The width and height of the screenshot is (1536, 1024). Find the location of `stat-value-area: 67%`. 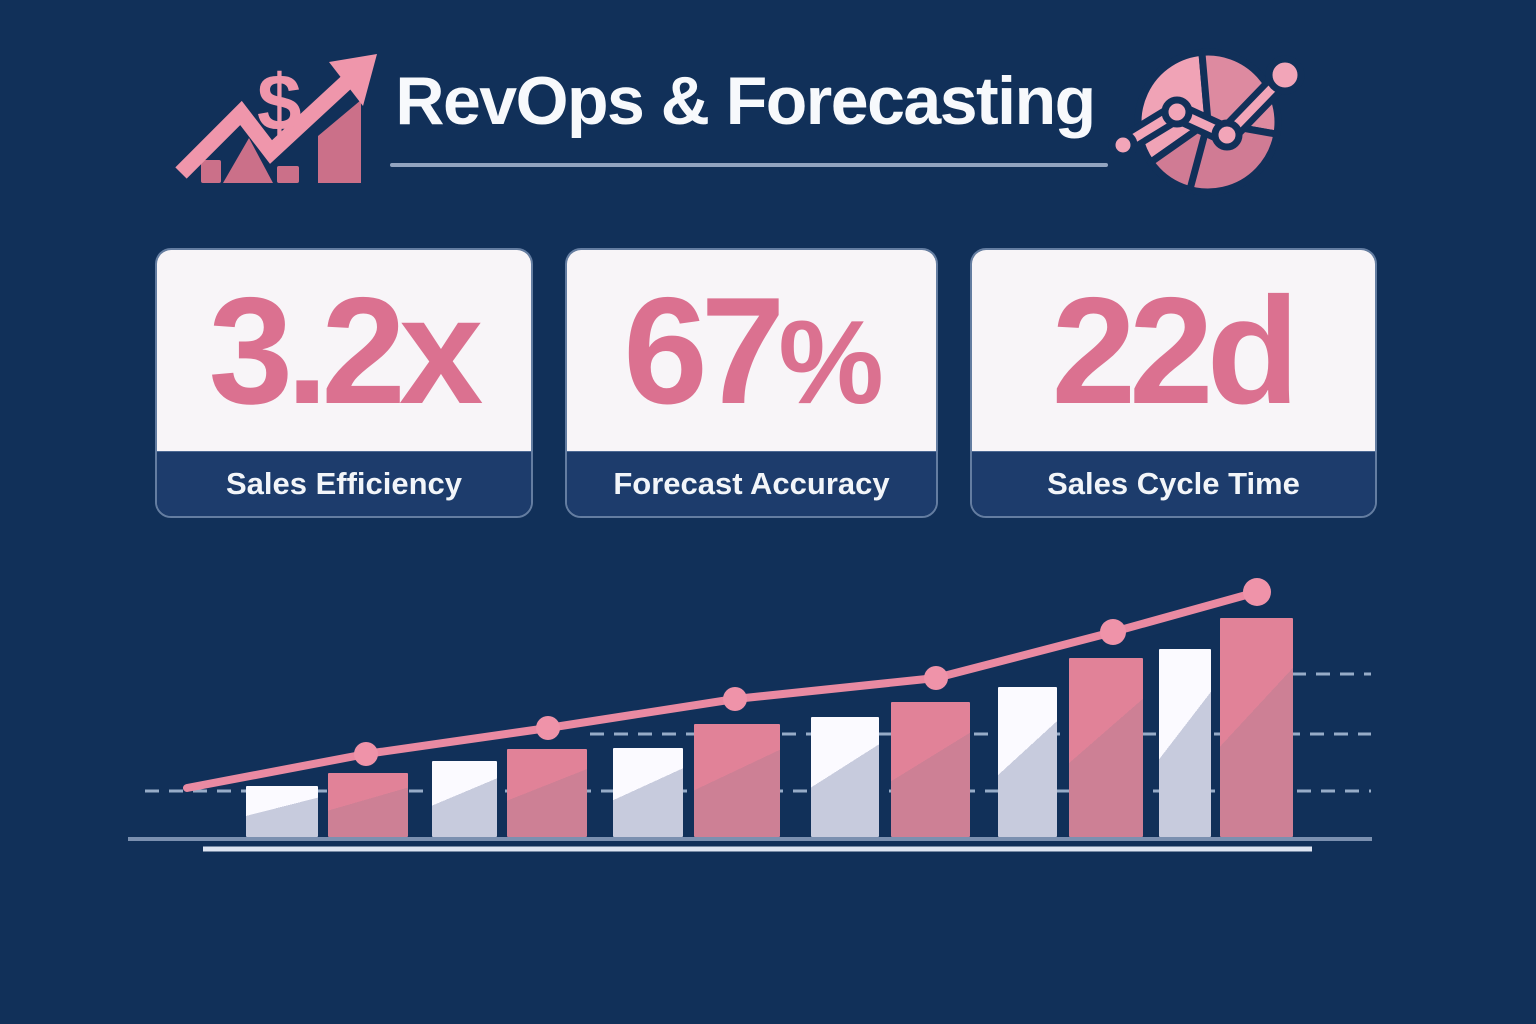

stat-value-area: 67% is located at coordinates (751, 350).